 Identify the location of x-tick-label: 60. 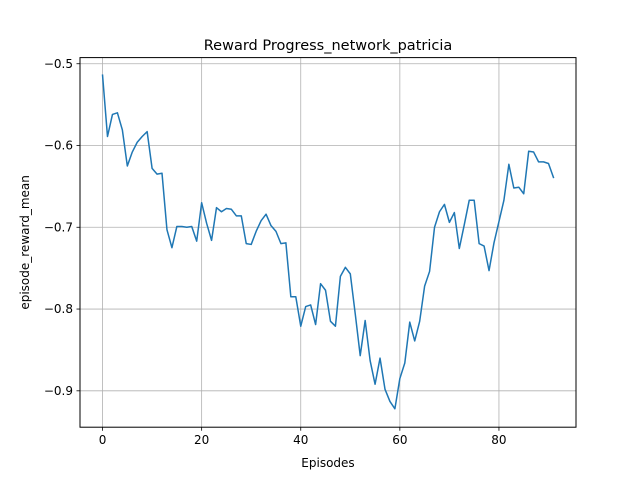
(399, 440).